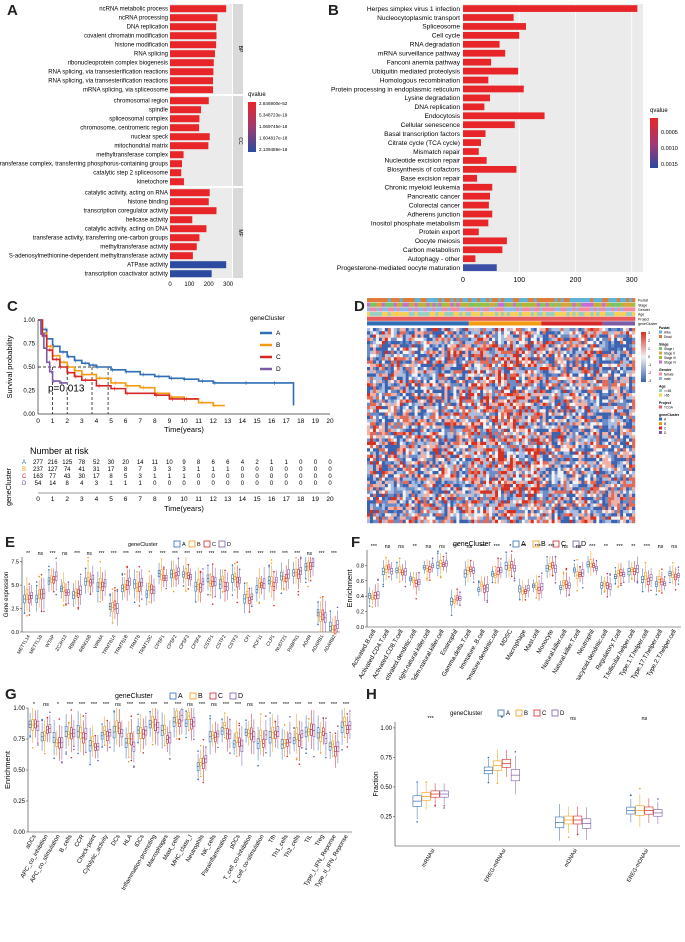  Describe the element at coordinates (475, 160) in the screenshot. I see `bar` at that location.